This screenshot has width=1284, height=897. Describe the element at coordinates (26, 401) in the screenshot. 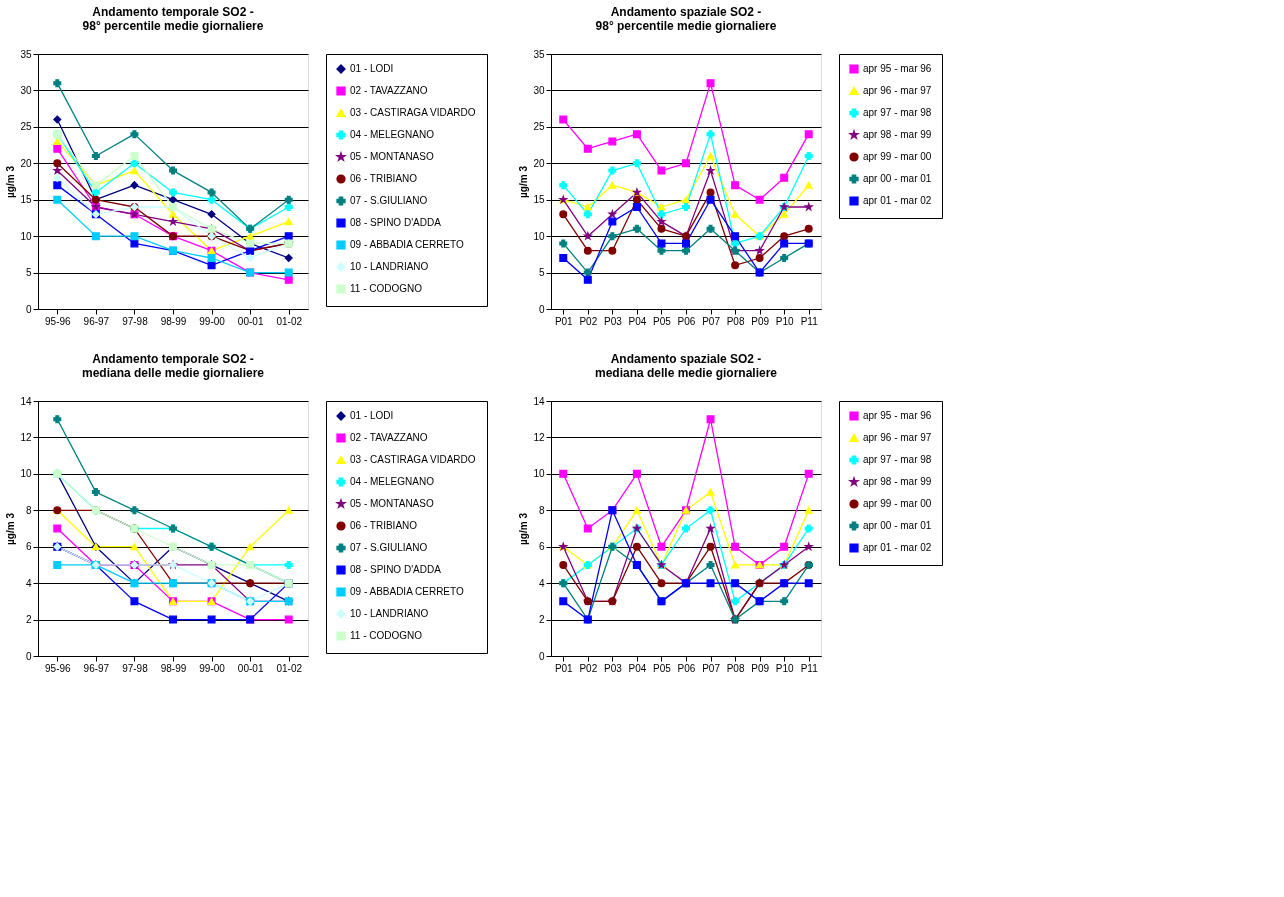

I see `y-tick-label: 14` at that location.